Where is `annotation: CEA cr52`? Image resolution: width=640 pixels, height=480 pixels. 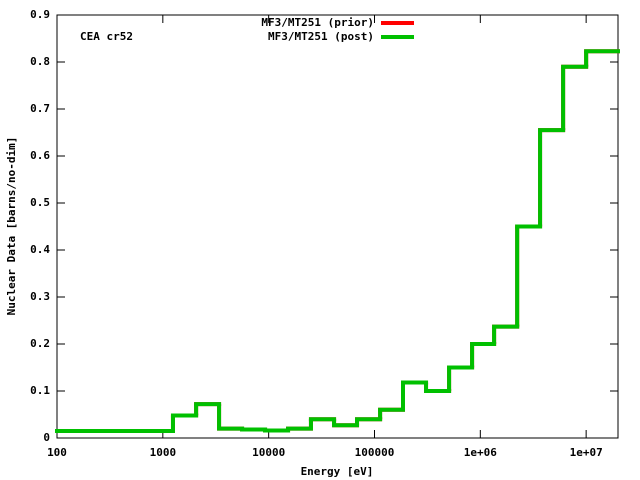
annotation: CEA cr52 is located at coordinates (106, 36).